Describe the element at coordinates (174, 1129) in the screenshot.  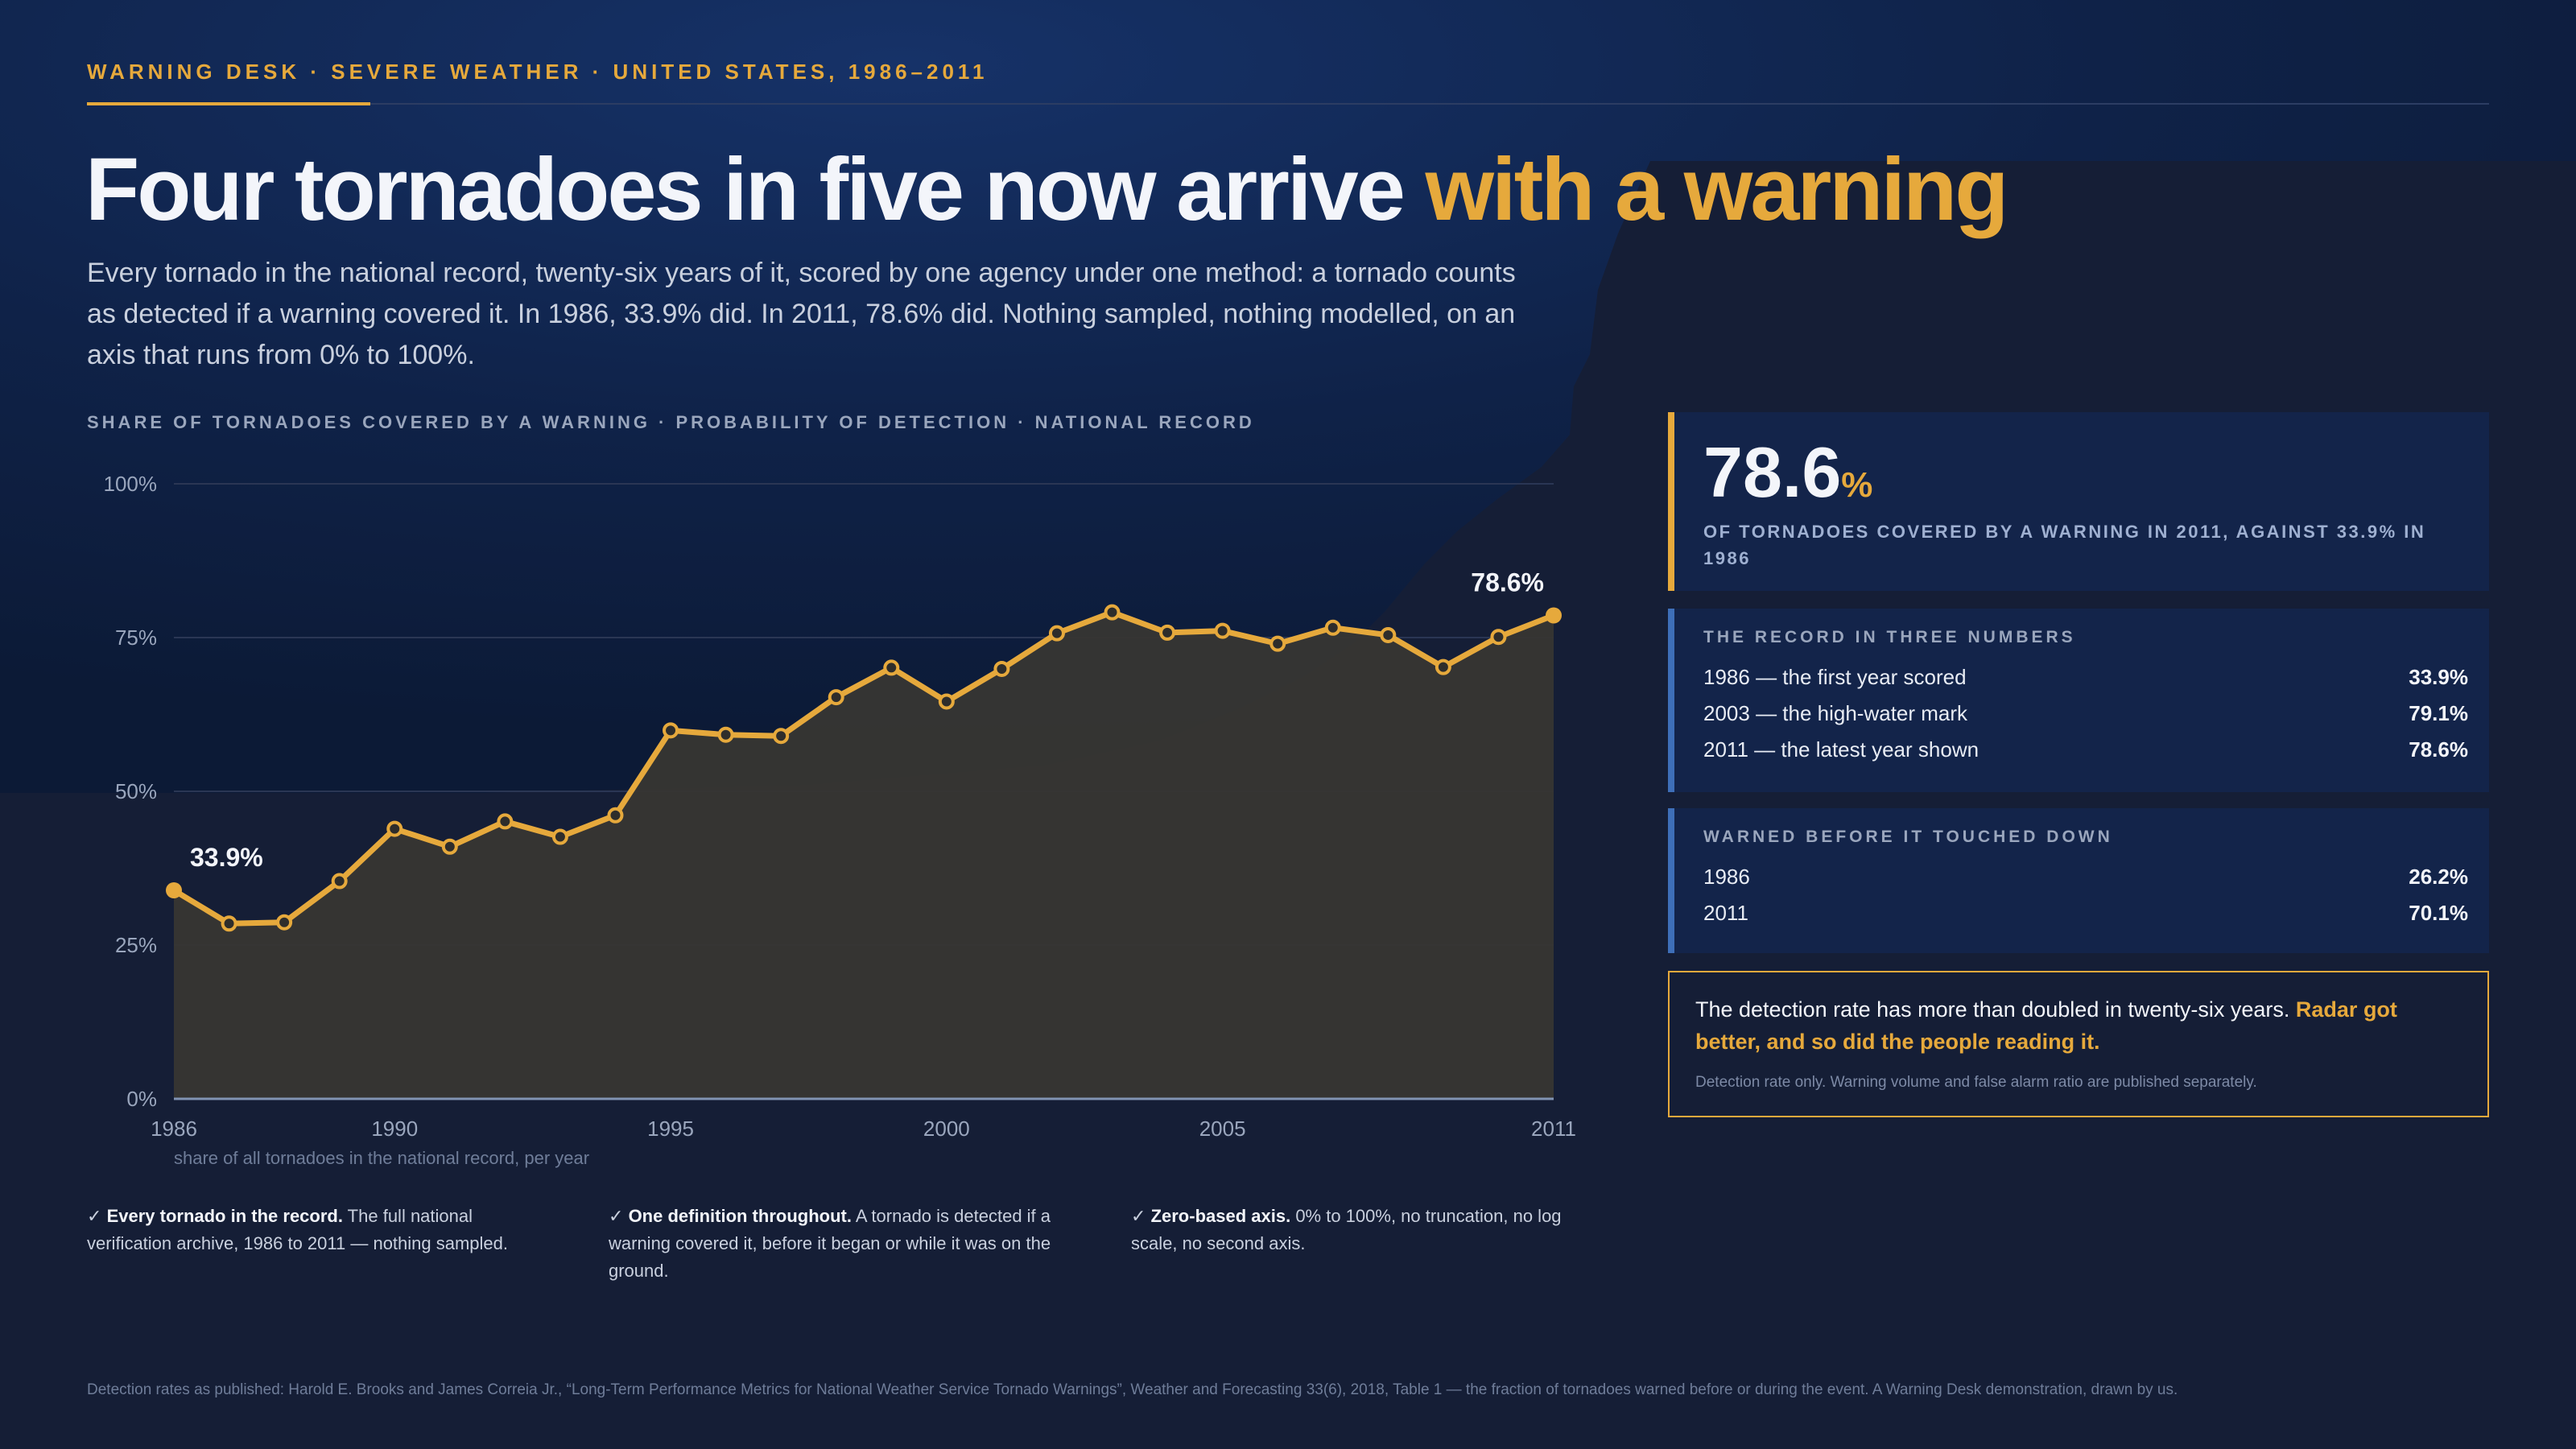
I see `x-tick-label: 1986` at that location.